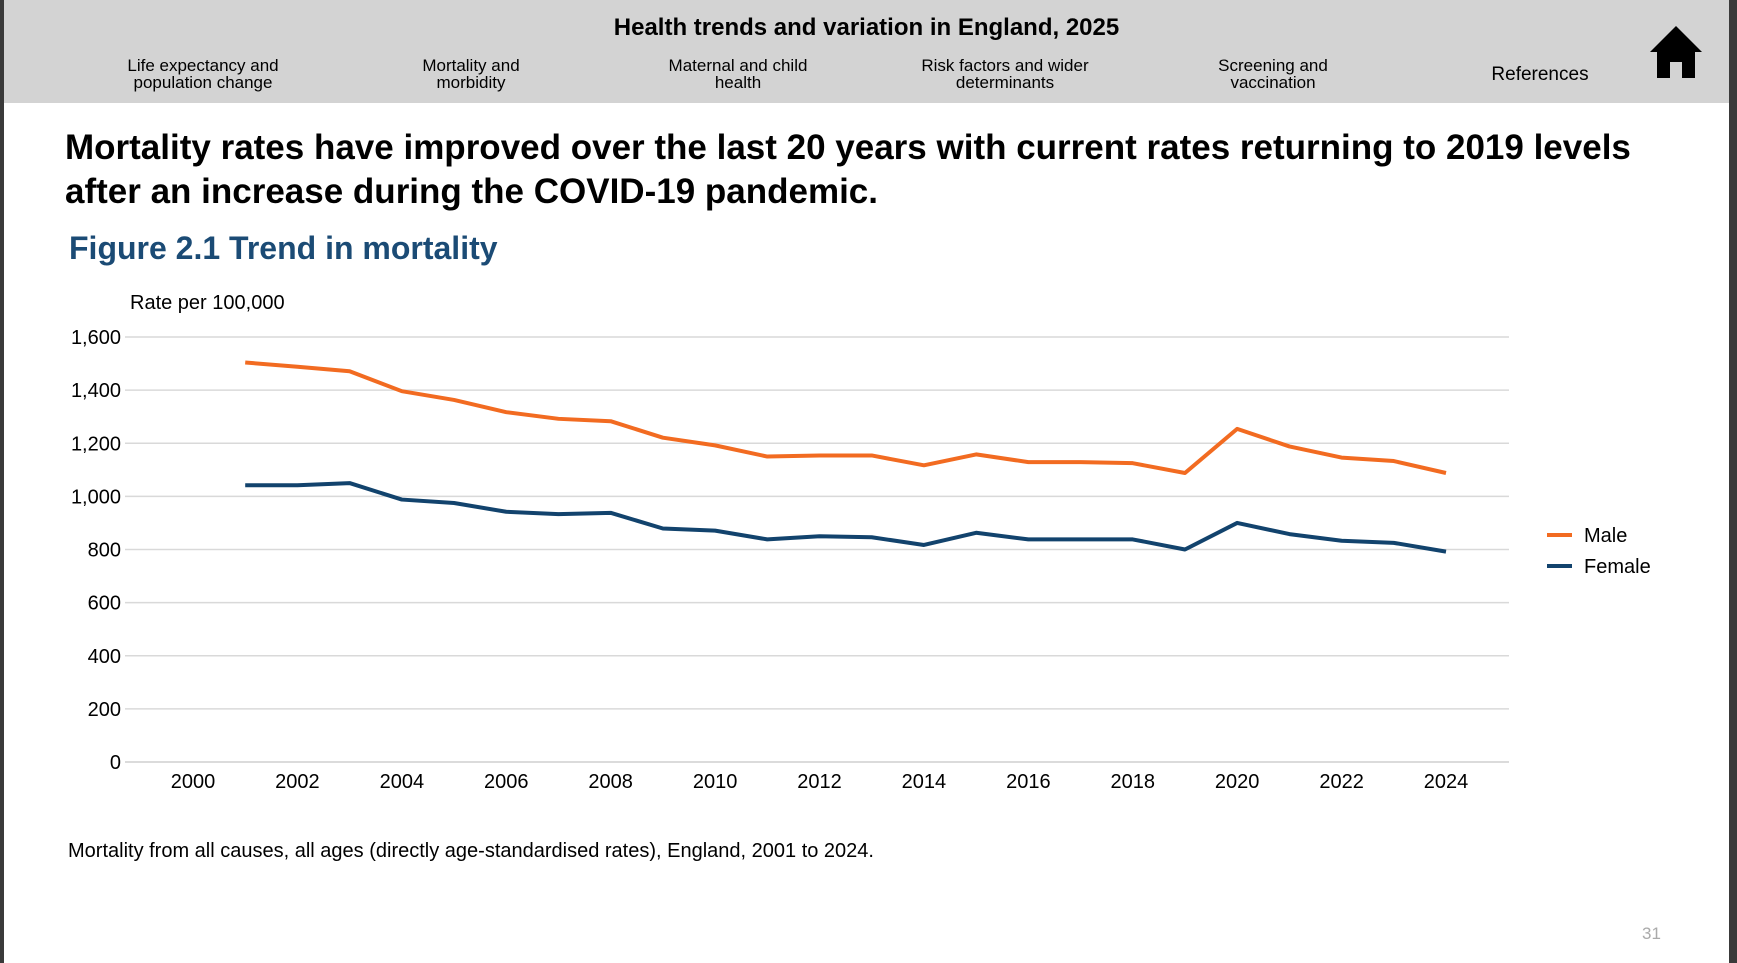 This screenshot has width=1737, height=963. I want to click on nav-label: Risk factors and wider, so click(1005, 65).